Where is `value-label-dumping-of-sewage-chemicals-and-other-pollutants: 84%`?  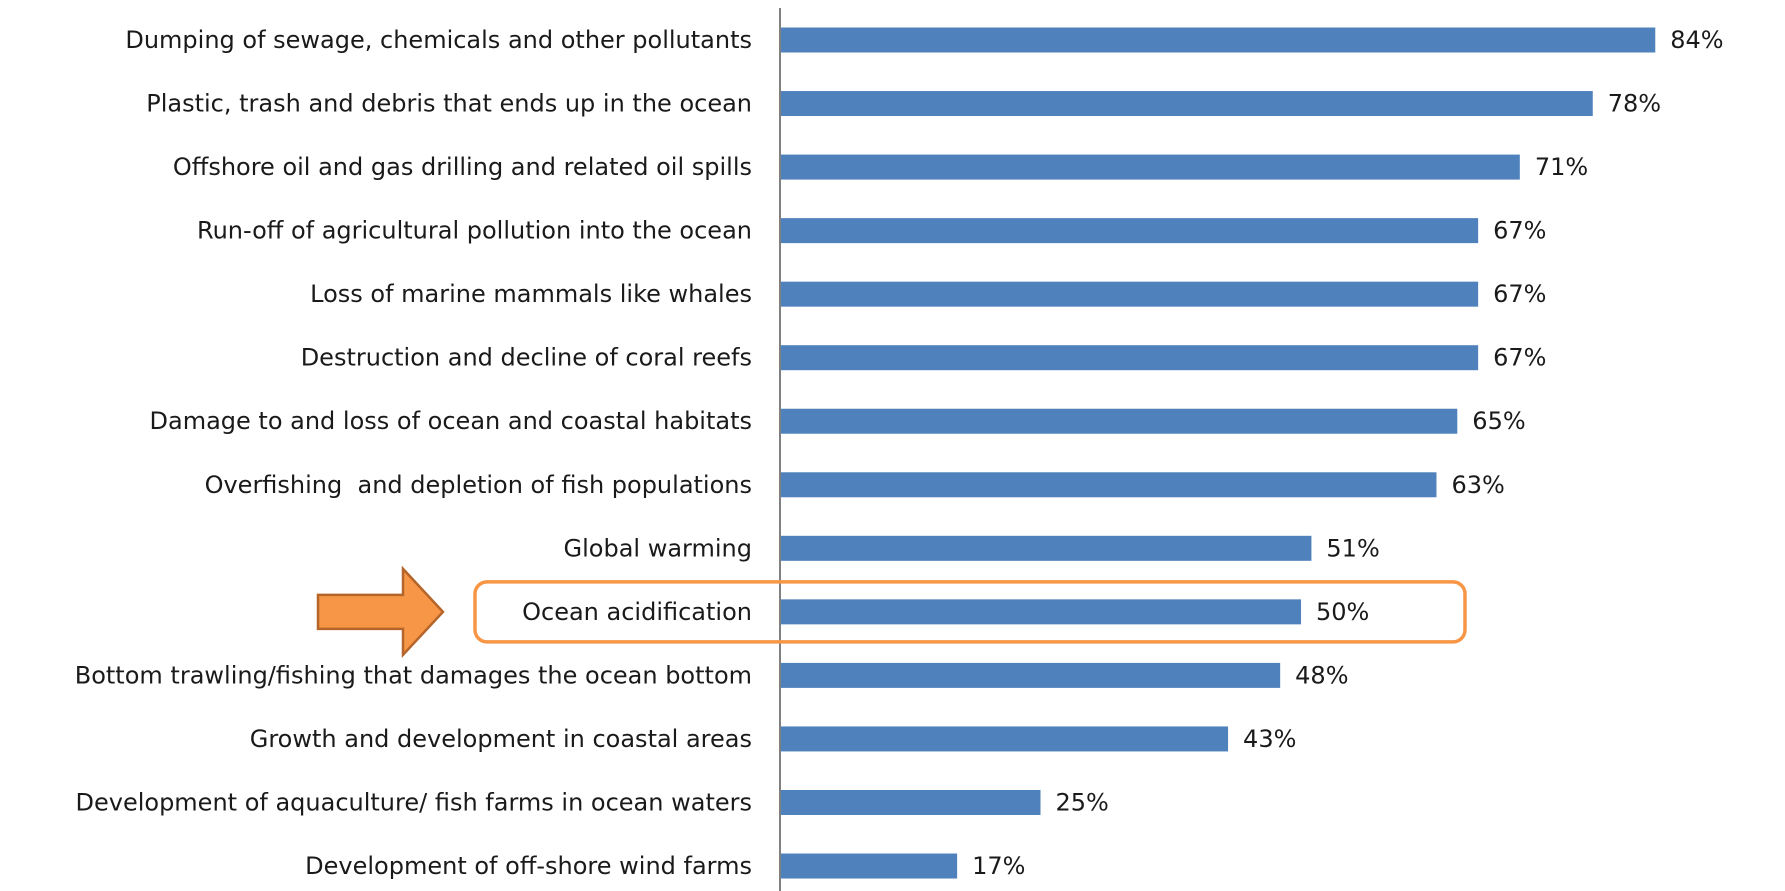
value-label-dumping-of-sewage-chemicals-and-other-pollutants: 84% is located at coordinates (1696, 40).